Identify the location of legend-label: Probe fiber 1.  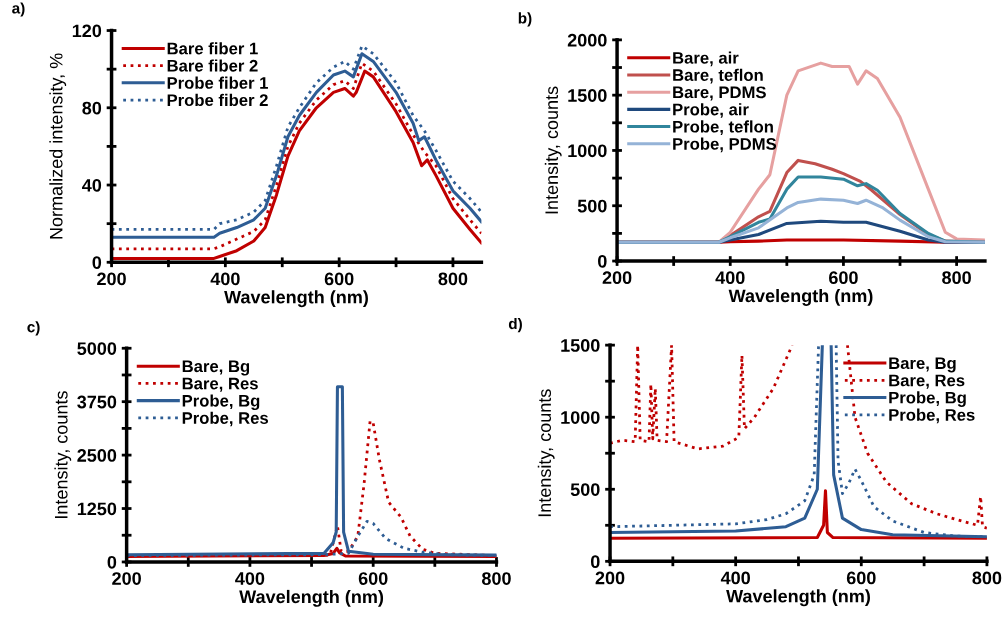
(217, 82).